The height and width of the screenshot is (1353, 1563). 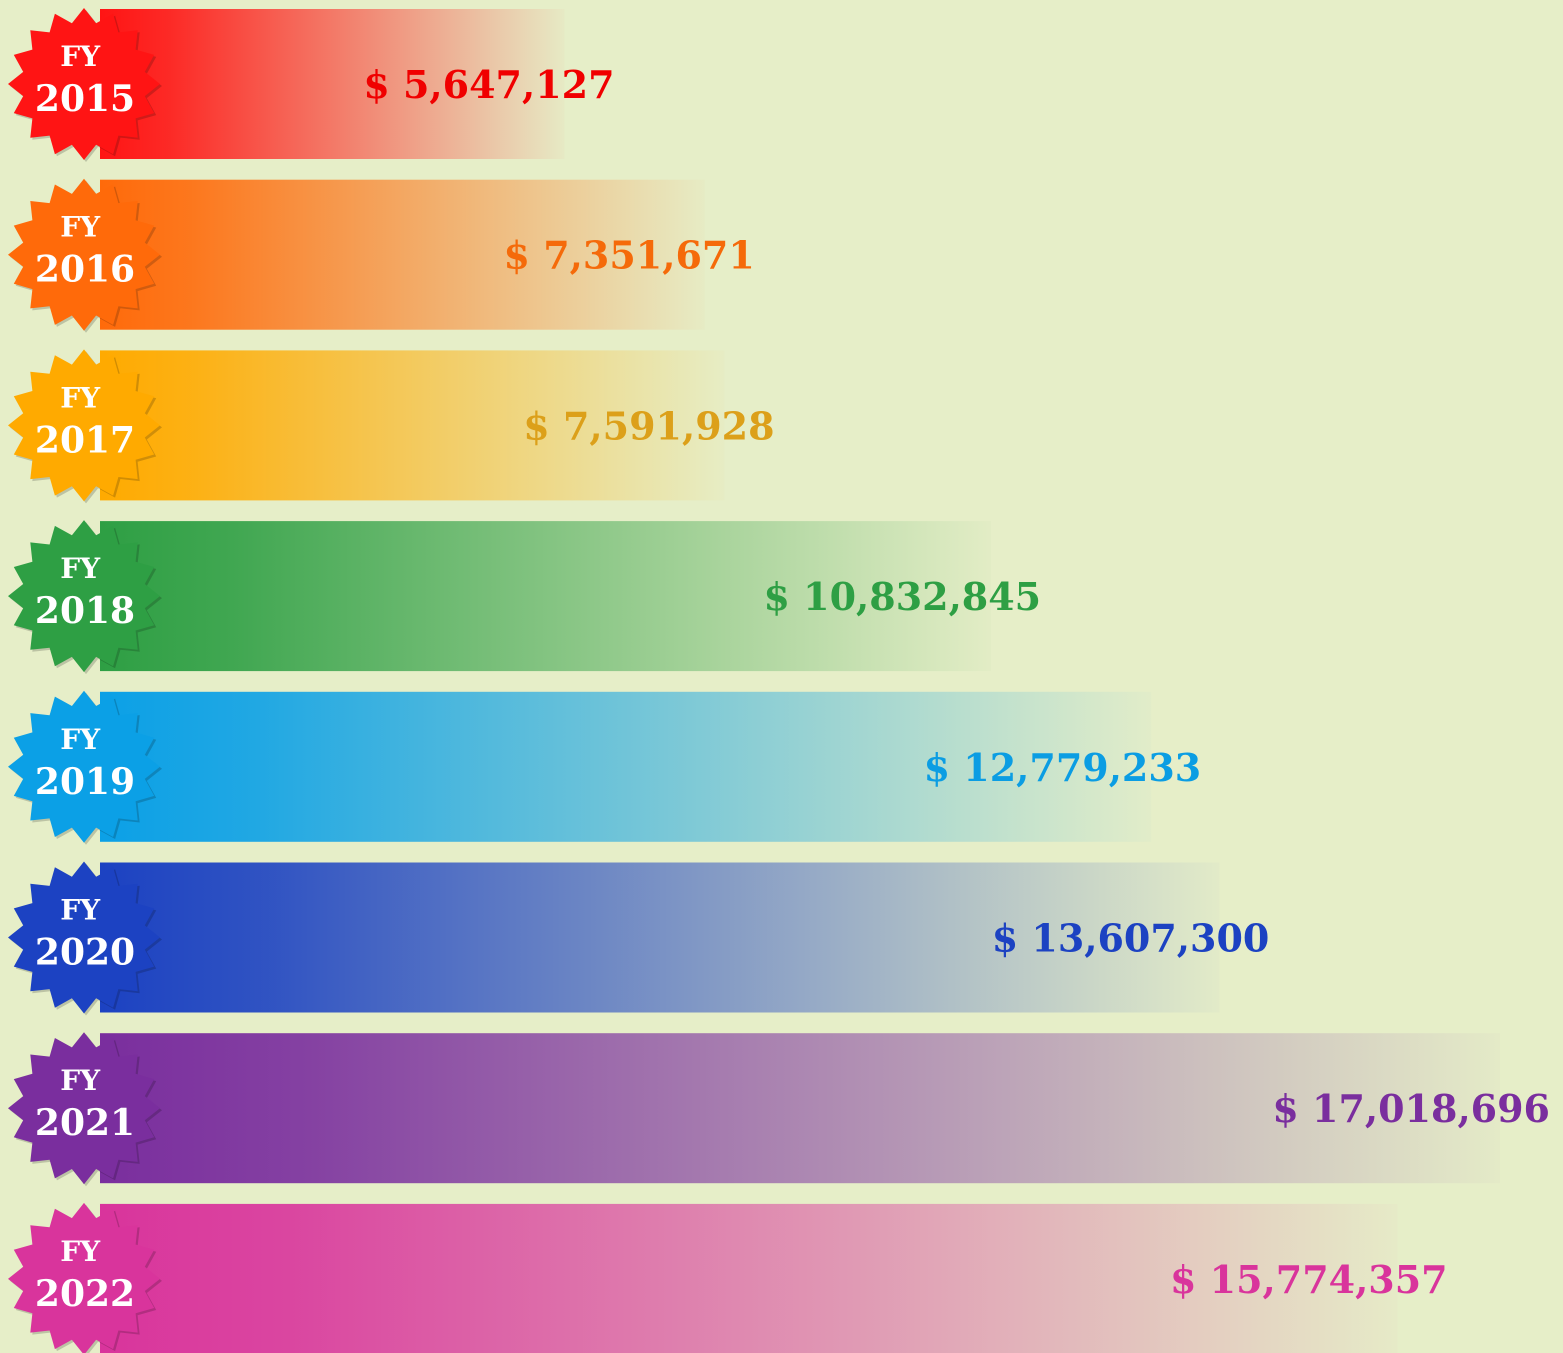 What do you see at coordinates (85, 80) in the screenshot?
I see `category-label: FY 2015` at bounding box center [85, 80].